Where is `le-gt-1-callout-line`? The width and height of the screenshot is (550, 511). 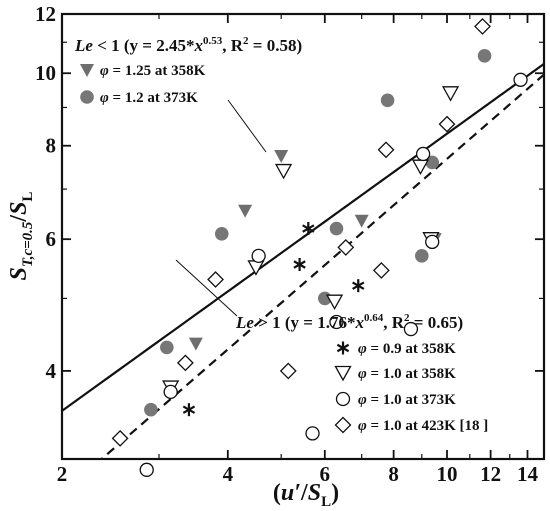 le-gt-1-callout-line is located at coordinates (206, 288).